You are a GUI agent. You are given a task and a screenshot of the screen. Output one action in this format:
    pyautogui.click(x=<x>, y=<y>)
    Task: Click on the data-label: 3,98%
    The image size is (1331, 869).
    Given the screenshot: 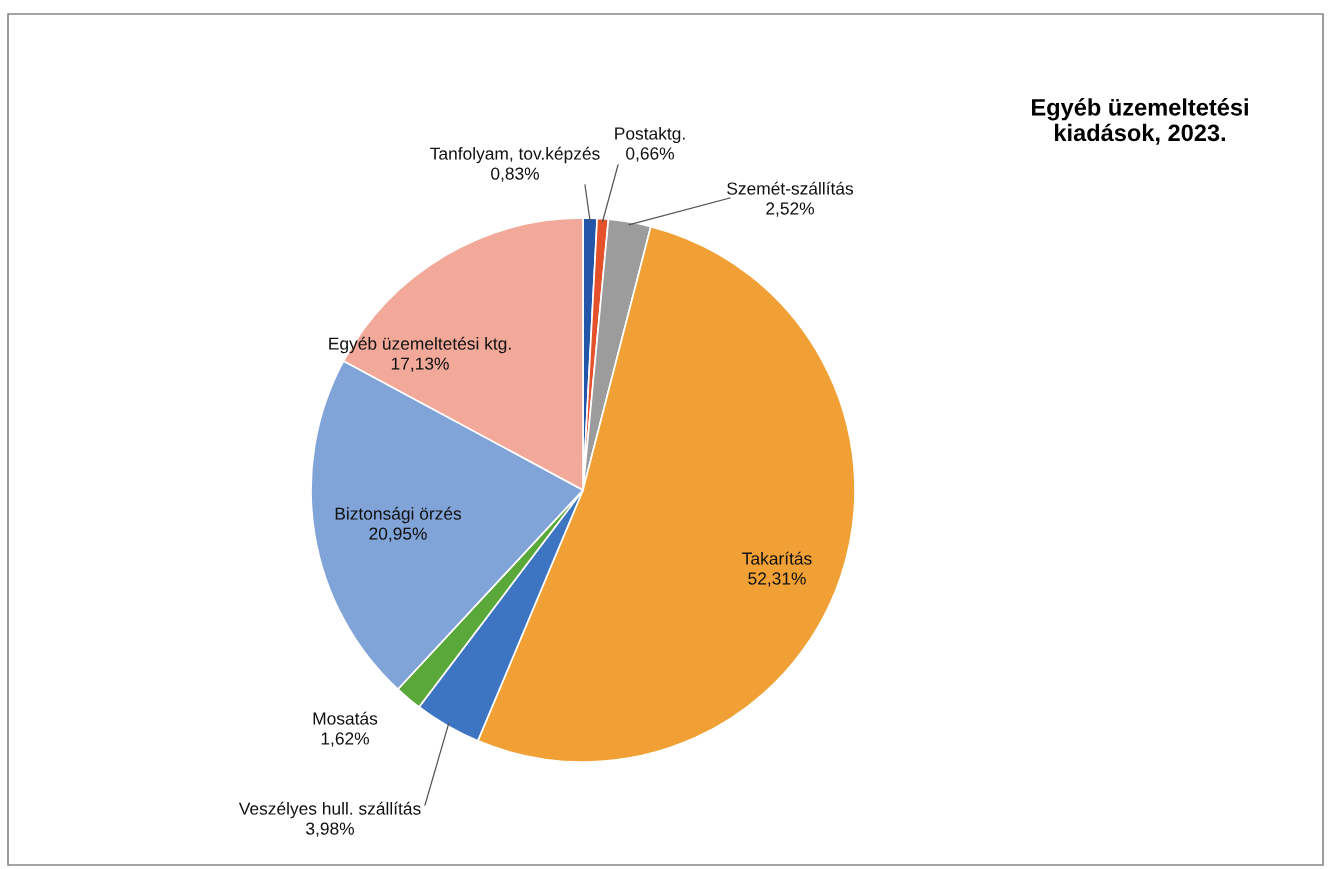 What is the action you would take?
    pyautogui.click(x=330, y=829)
    